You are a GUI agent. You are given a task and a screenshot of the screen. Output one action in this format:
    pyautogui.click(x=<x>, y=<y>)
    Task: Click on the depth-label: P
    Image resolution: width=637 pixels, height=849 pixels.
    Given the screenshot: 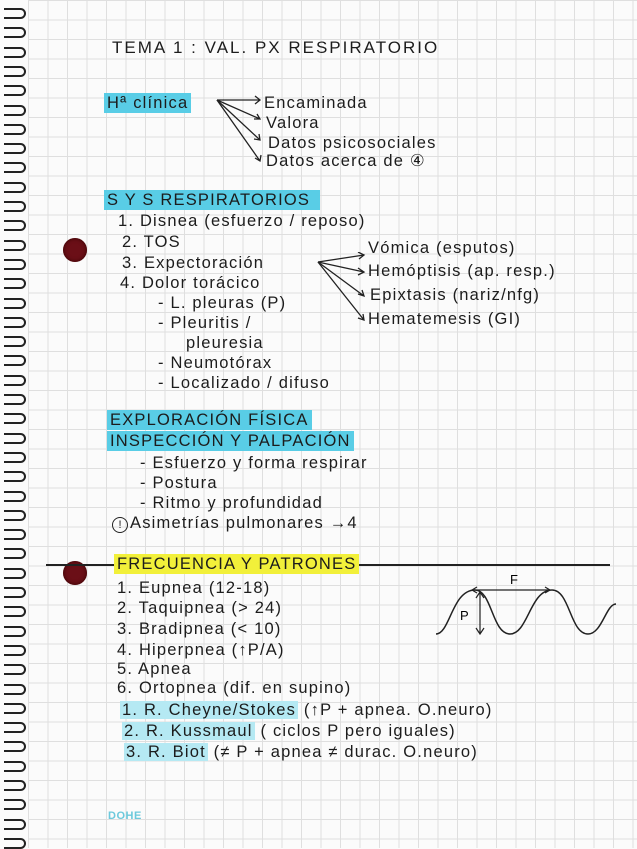 What is the action you would take?
    pyautogui.click(x=464, y=615)
    